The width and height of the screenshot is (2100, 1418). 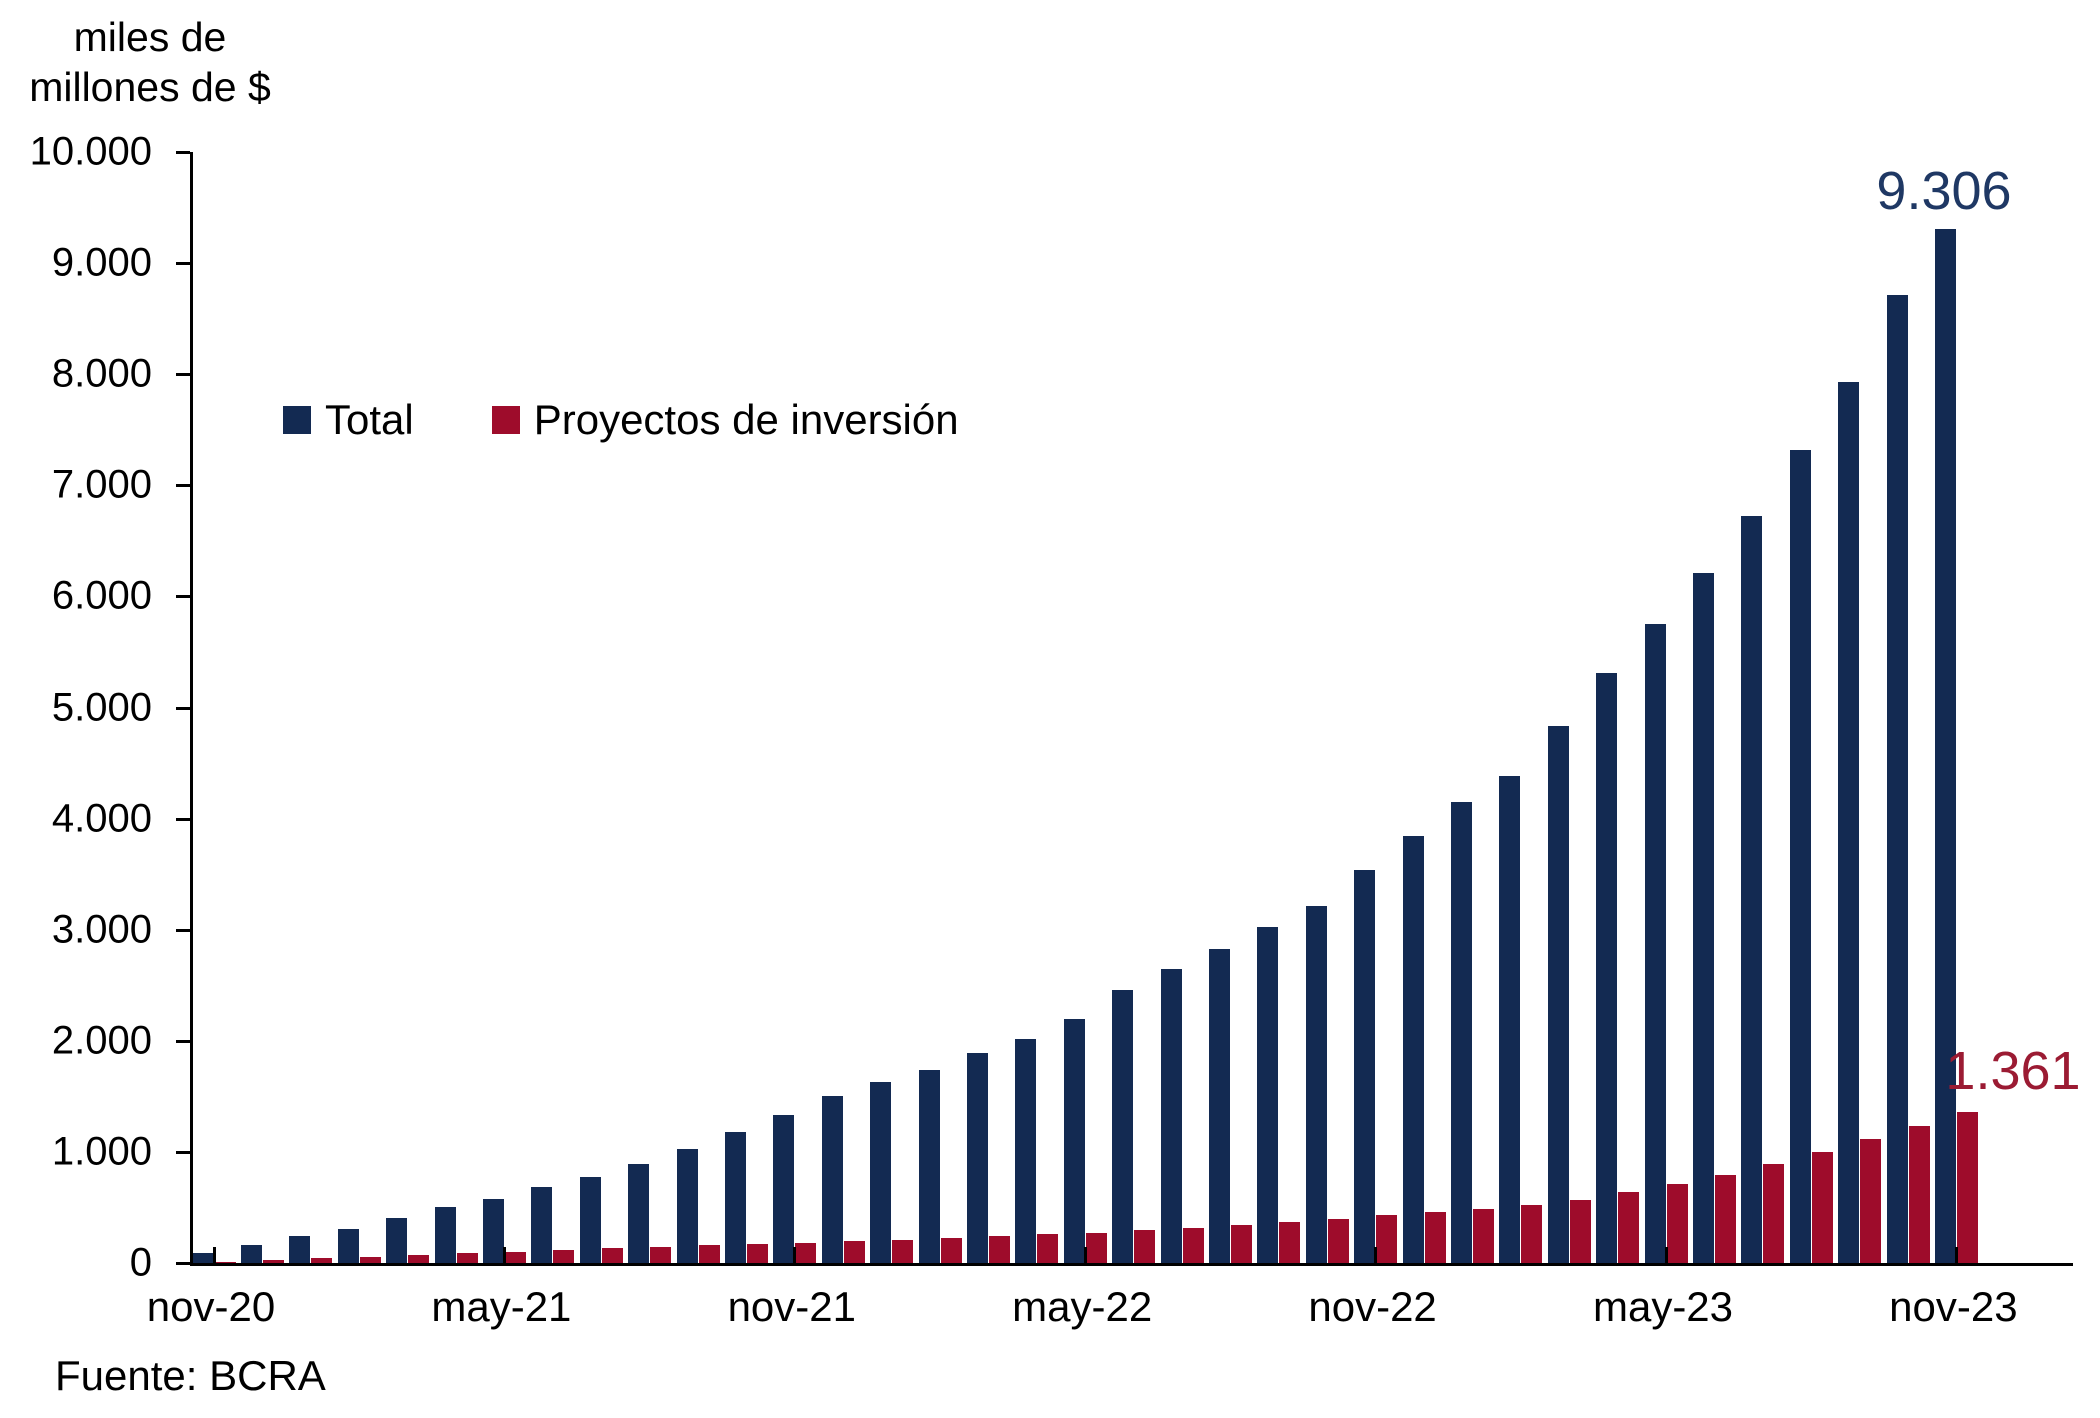 I want to click on legend: Total Proyectos de inversión, so click(x=621, y=420).